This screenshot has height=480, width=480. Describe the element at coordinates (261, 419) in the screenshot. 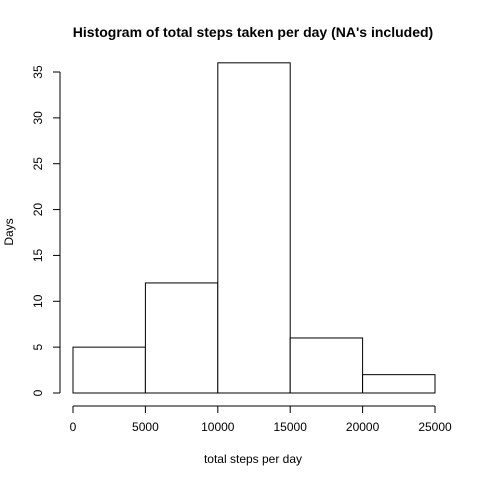

I see `x-axis: 0 5000 10000 15000 20000 25000` at that location.